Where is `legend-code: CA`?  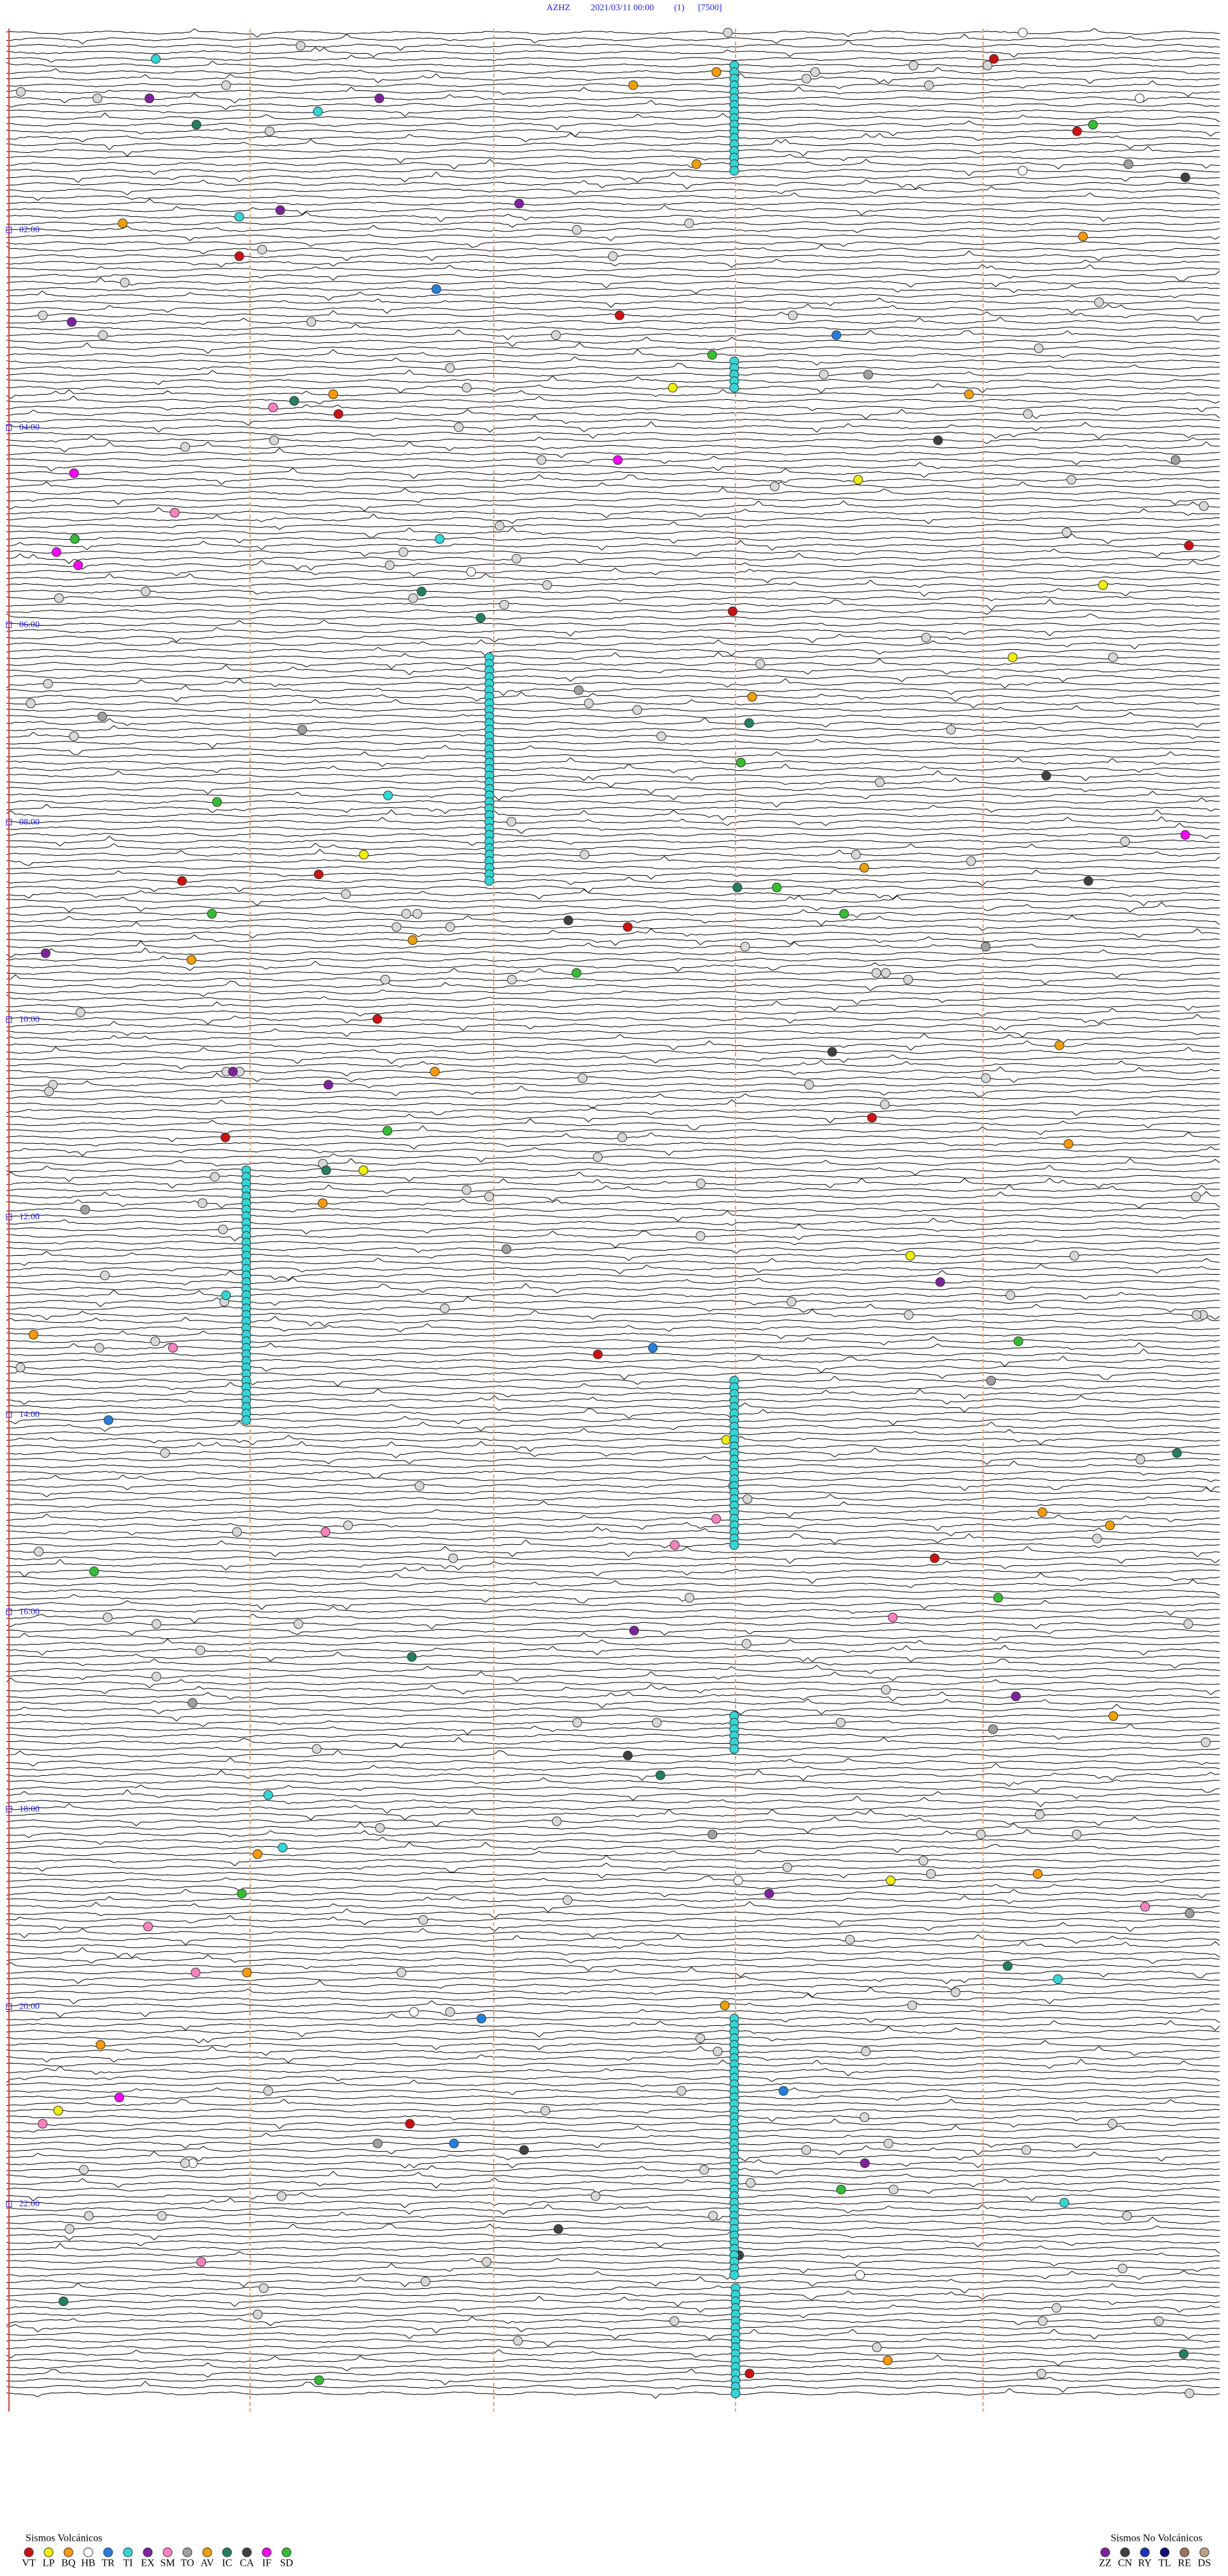 legend-code: CA is located at coordinates (247, 2563).